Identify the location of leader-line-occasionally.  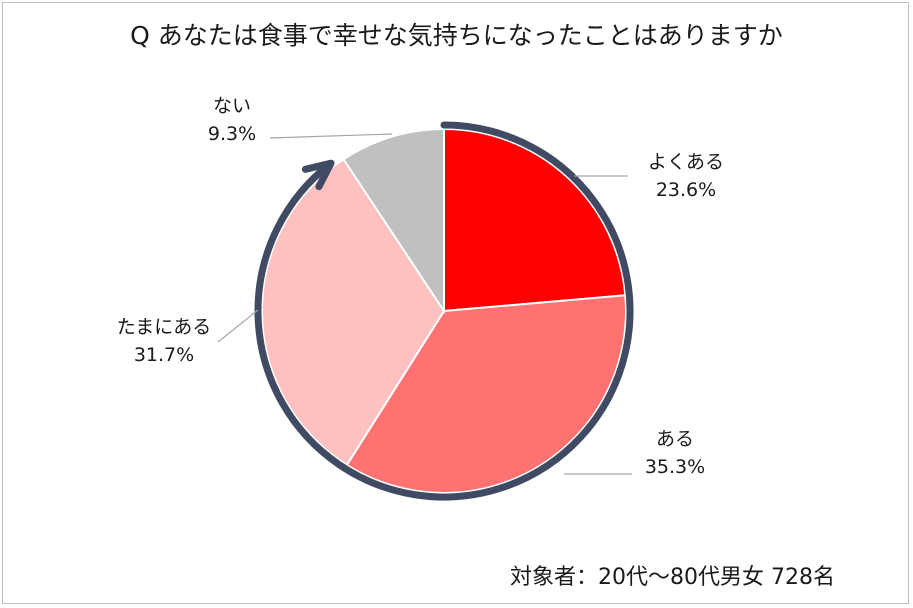
(238, 326).